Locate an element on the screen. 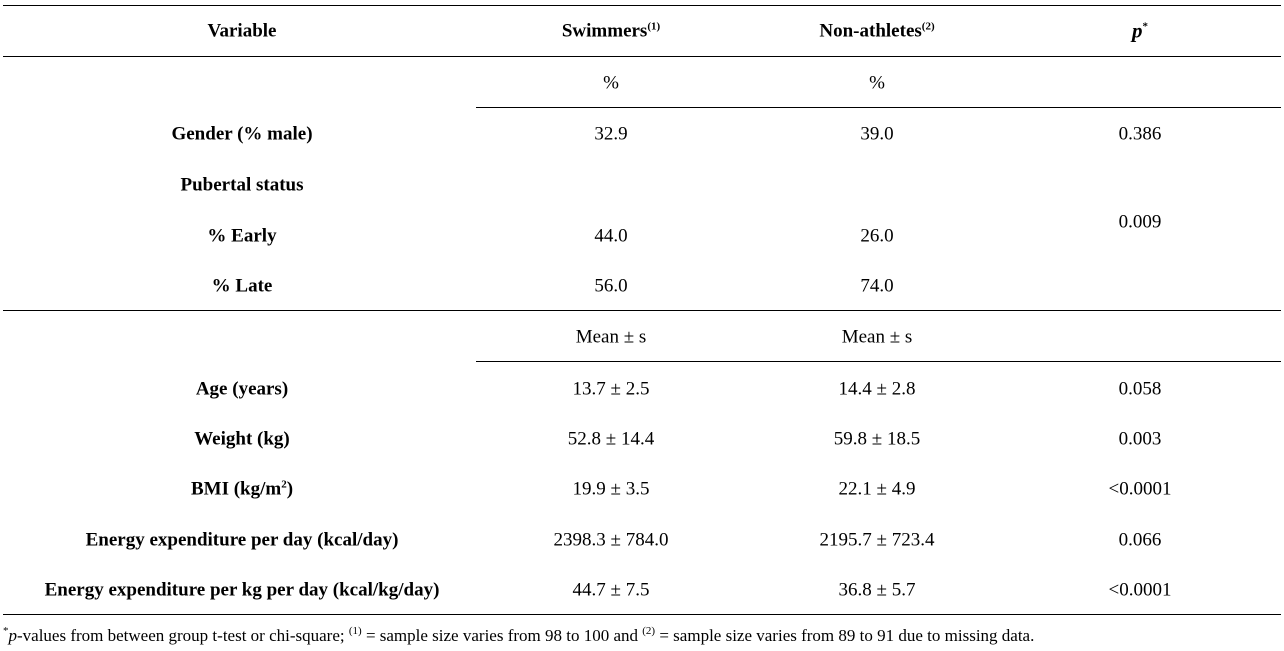  row-late-swimmers: 56.0 is located at coordinates (611, 286).